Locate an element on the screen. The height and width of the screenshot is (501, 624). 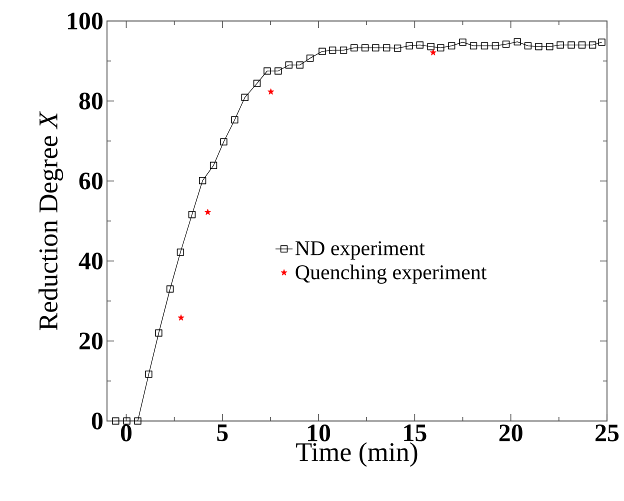
x-axis-title: Time (min) is located at coordinates (357, 454).